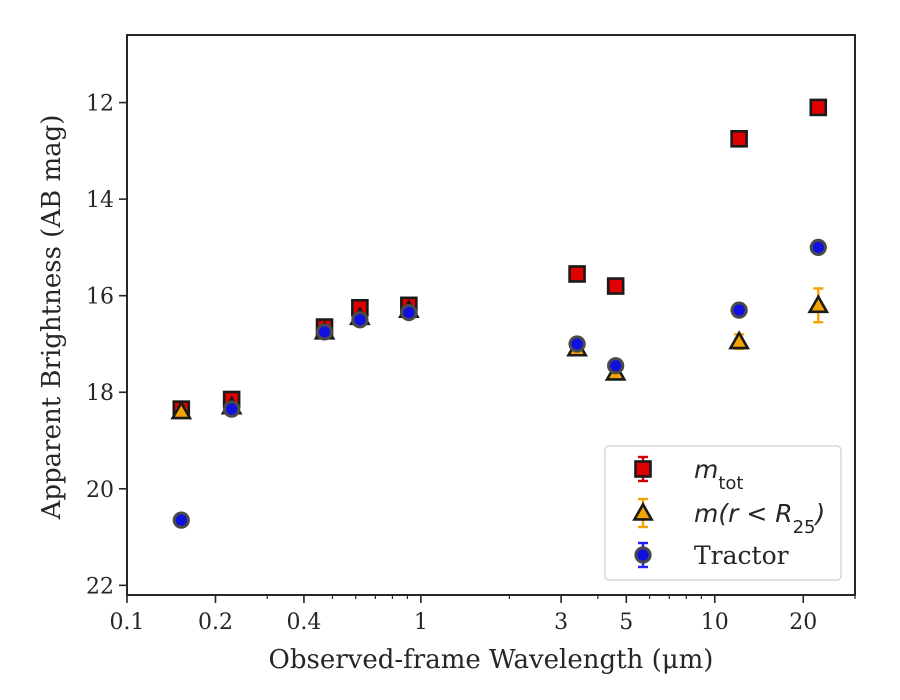 This screenshot has width=900, height=700. Describe the element at coordinates (100, 200) in the screenshot. I see `y-tick-label: 14` at that location.